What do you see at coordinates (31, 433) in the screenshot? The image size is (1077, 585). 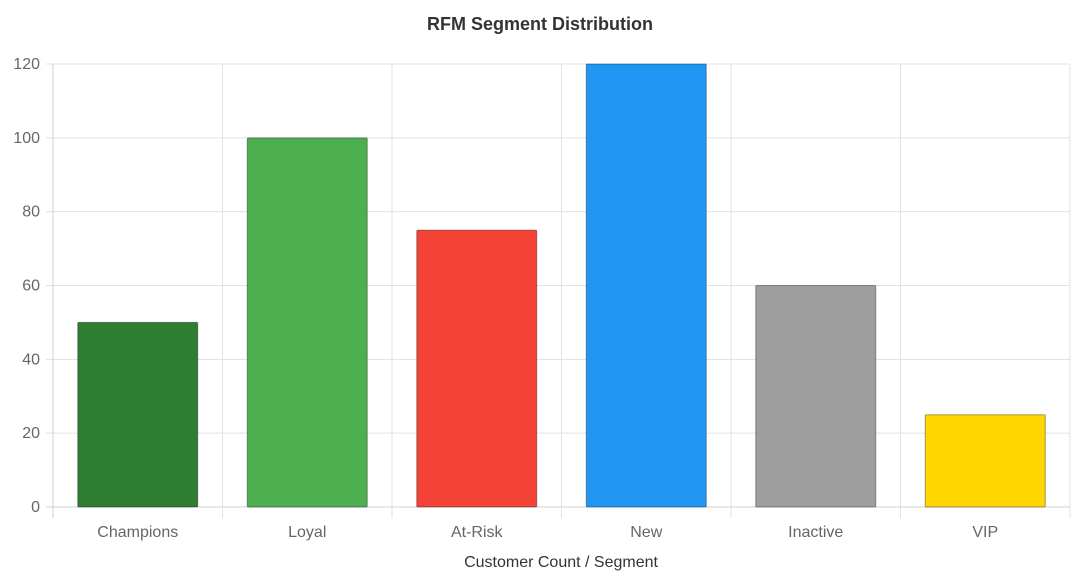 I see `y-tick-label: 20` at bounding box center [31, 433].